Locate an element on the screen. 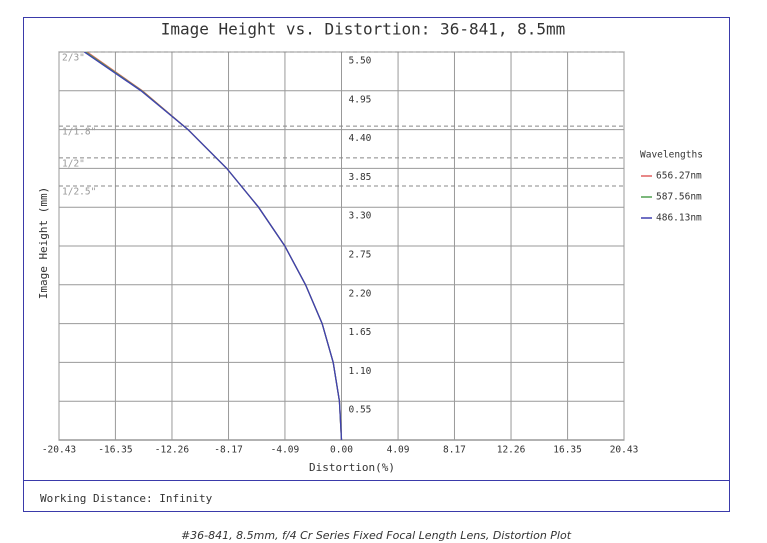  x-tick-label: 0.00 is located at coordinates (341, 450).